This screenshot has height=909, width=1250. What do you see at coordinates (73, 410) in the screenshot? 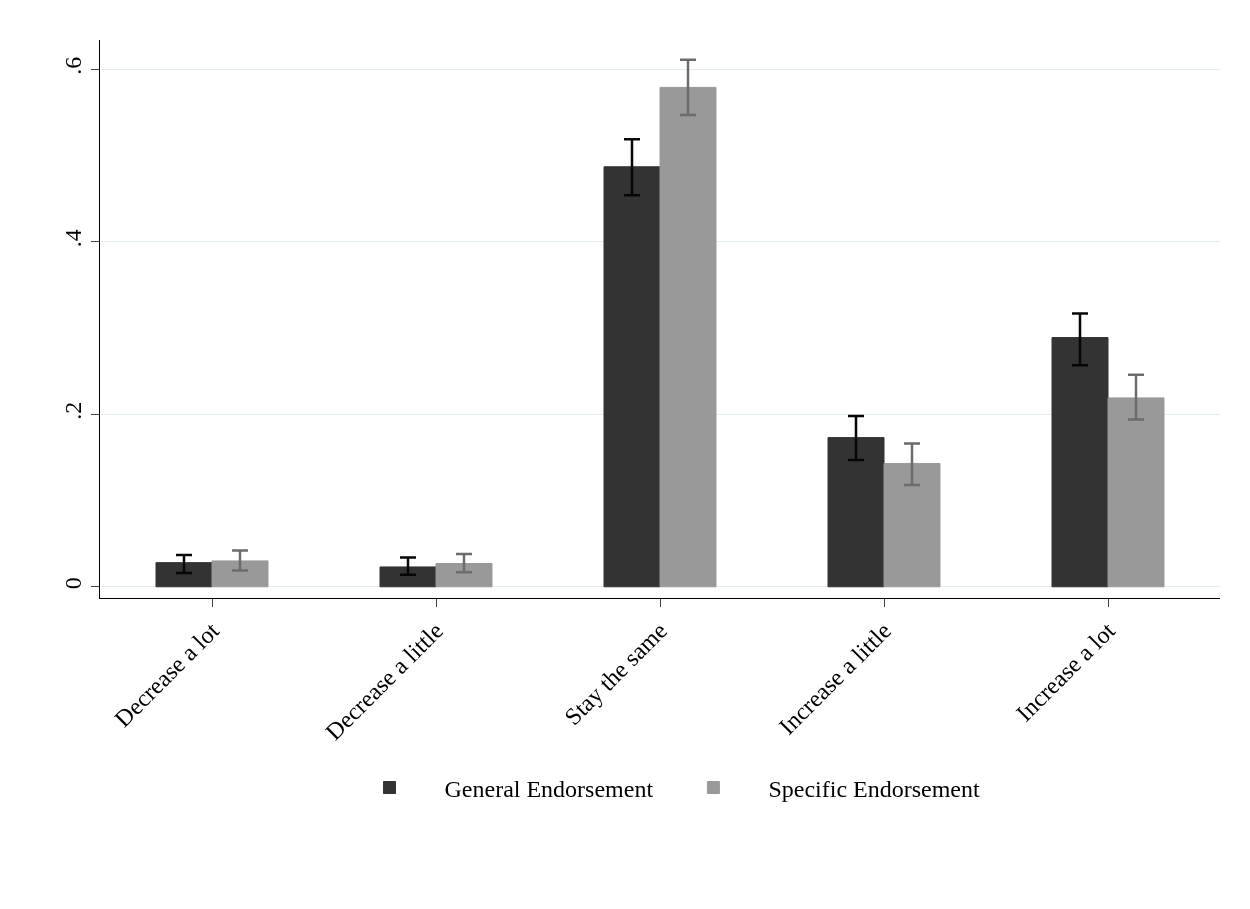
I see `y-tick-label: .2` at bounding box center [73, 410].